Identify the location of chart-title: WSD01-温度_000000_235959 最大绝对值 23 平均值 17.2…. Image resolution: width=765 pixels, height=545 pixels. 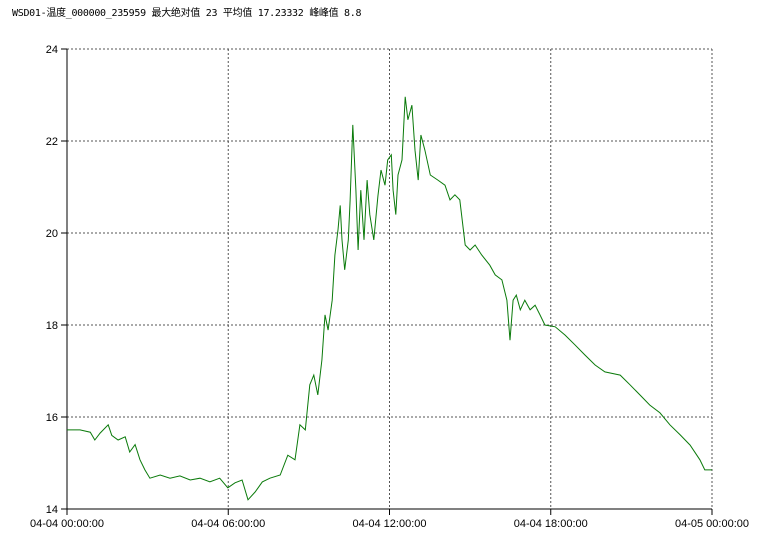
(187, 13).